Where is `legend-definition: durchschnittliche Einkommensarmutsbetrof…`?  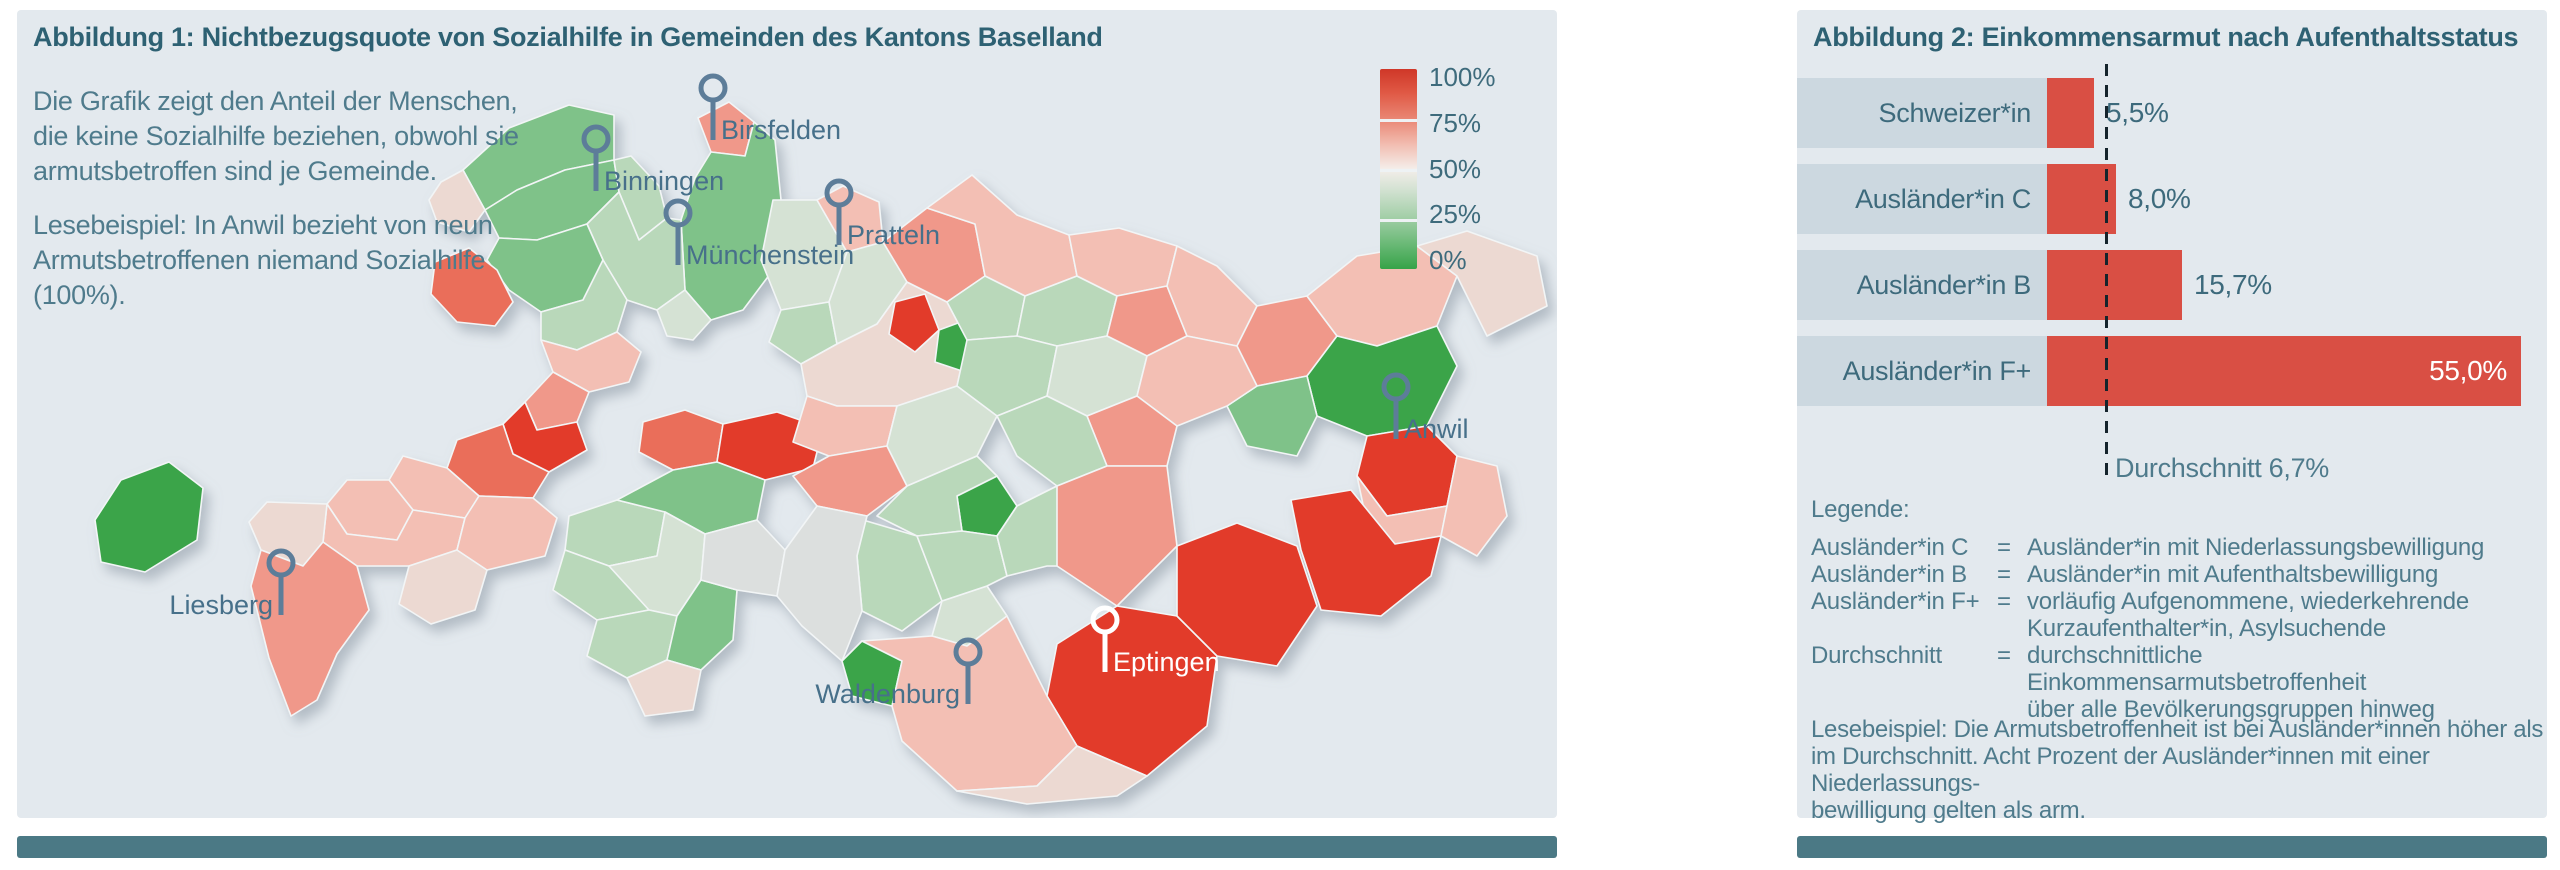 legend-definition: durchschnittliche Einkommensarmutsbetrof… is located at coordinates (2197, 669).